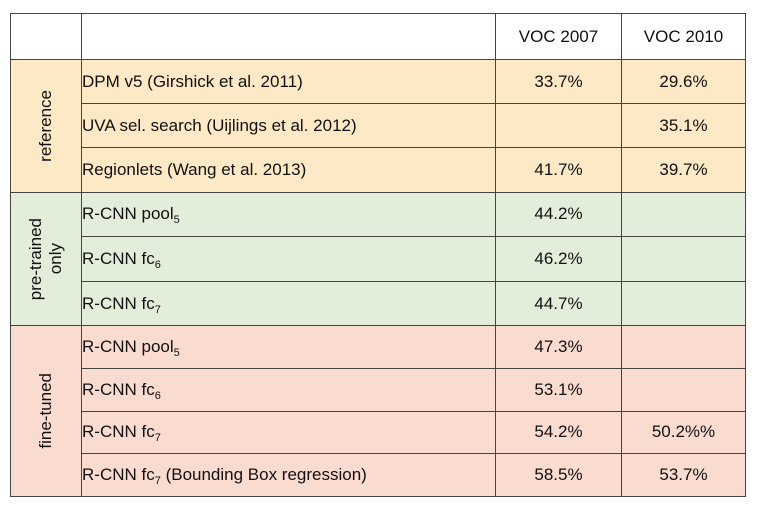  I want to click on group-label-pre-trained: pre-trained only, so click(46, 259).